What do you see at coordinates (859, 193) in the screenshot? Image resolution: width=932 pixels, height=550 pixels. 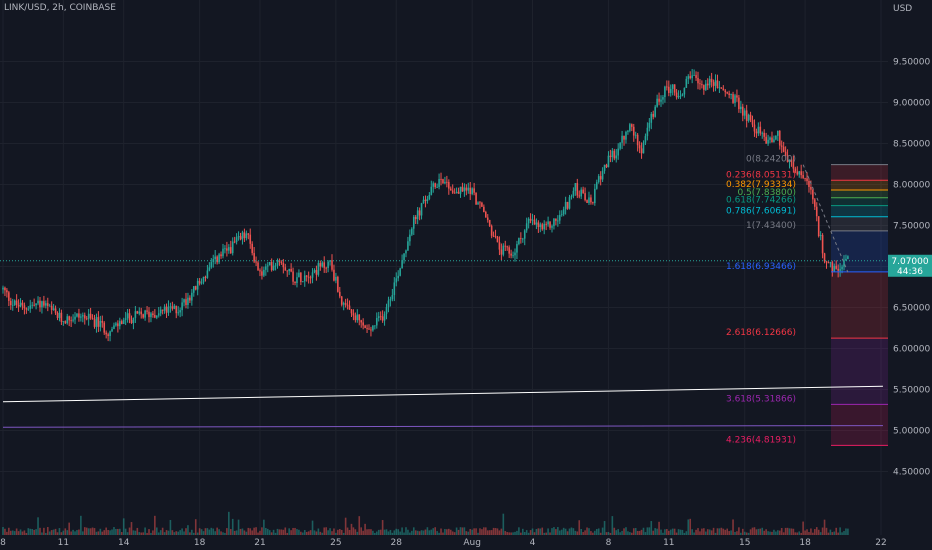 I see `fib-zone` at bounding box center [859, 193].